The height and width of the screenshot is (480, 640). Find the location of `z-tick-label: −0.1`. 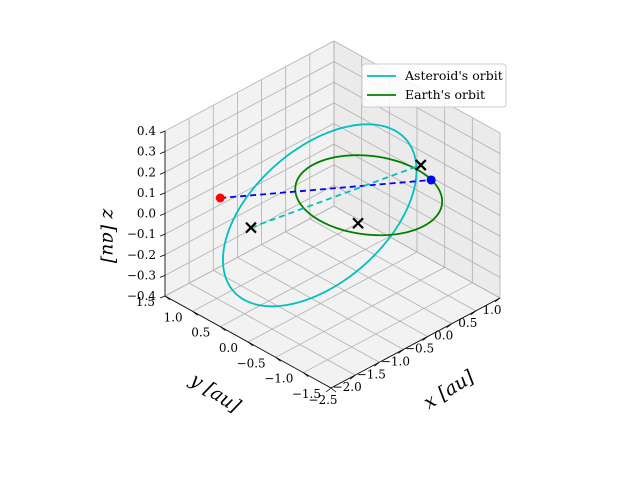

z-tick-label: −0.1 is located at coordinates (141, 234).